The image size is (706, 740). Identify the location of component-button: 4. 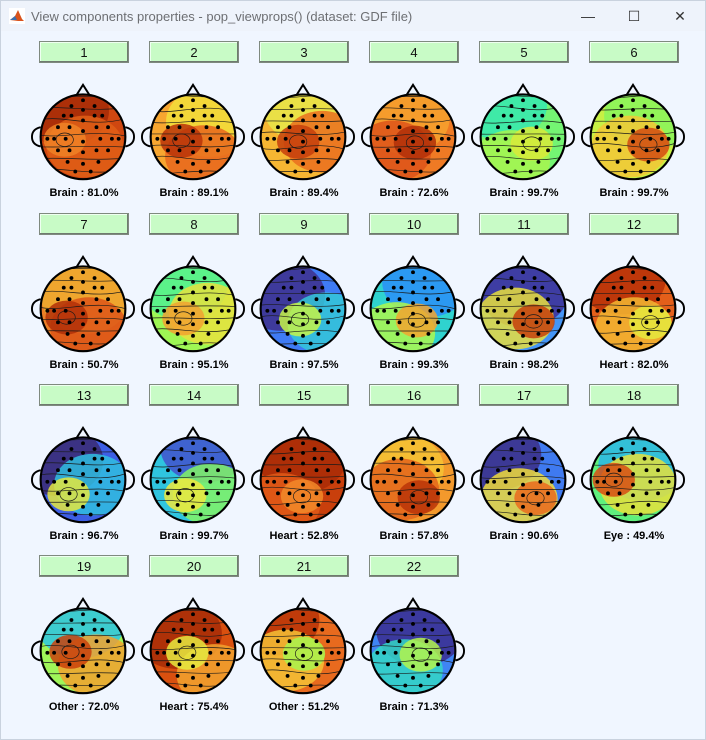
(414, 52).